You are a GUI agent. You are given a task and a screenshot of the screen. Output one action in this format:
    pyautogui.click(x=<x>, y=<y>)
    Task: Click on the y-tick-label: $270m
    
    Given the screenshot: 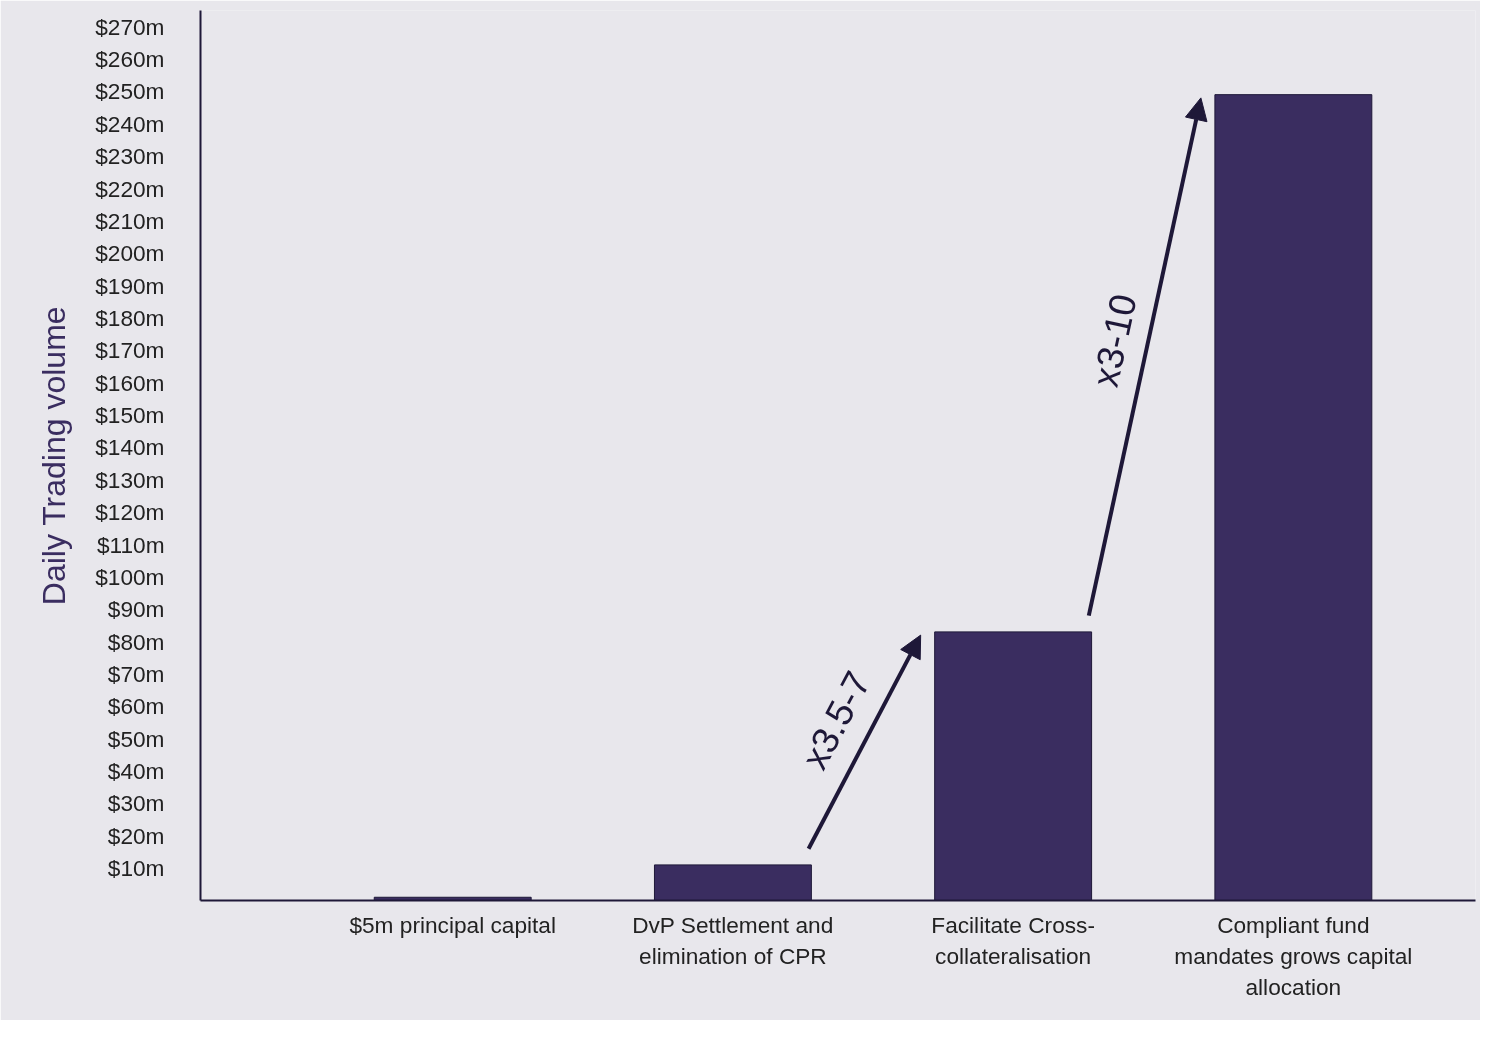 What is the action you would take?
    pyautogui.click(x=130, y=26)
    